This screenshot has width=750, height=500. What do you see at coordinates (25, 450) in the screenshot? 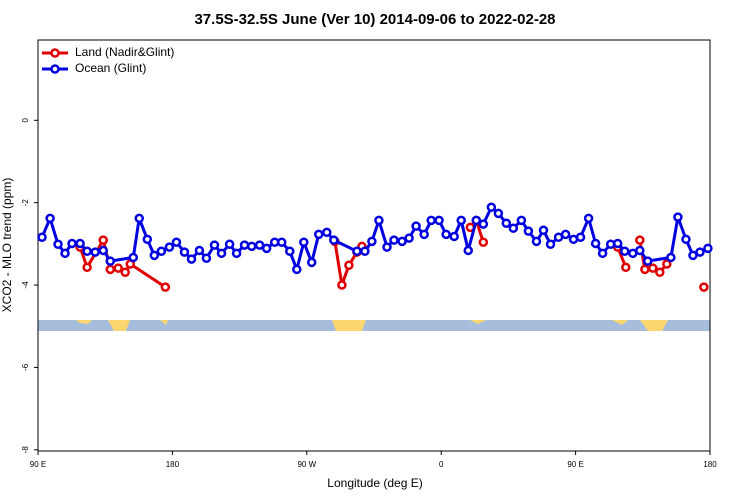
I see `y-tick-label: -8` at bounding box center [25, 450].